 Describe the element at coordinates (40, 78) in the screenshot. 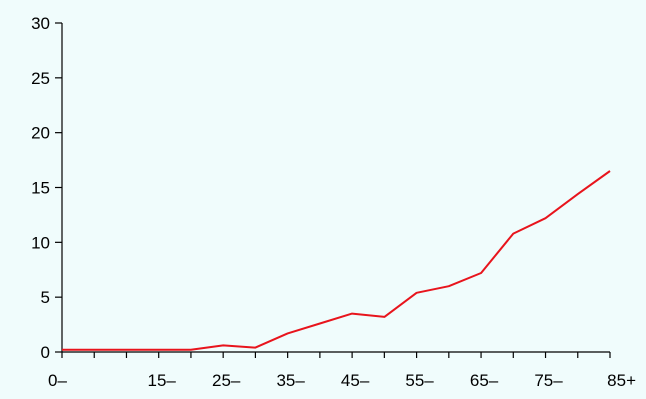

I see `y-tick-label: 25` at that location.